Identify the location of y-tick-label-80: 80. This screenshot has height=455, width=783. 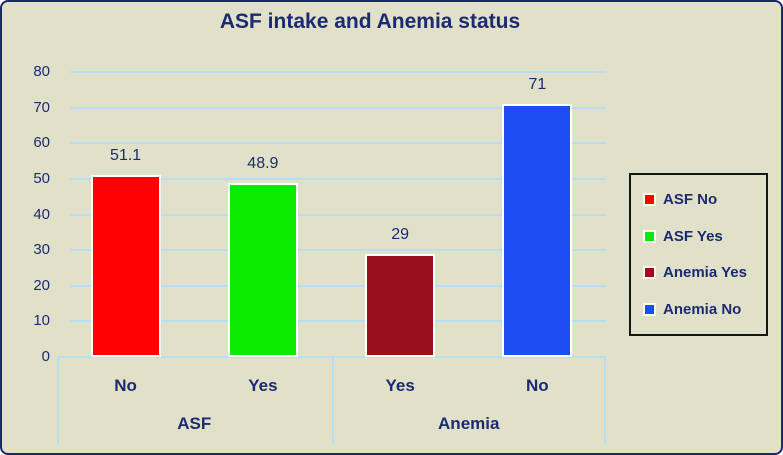
(41, 71).